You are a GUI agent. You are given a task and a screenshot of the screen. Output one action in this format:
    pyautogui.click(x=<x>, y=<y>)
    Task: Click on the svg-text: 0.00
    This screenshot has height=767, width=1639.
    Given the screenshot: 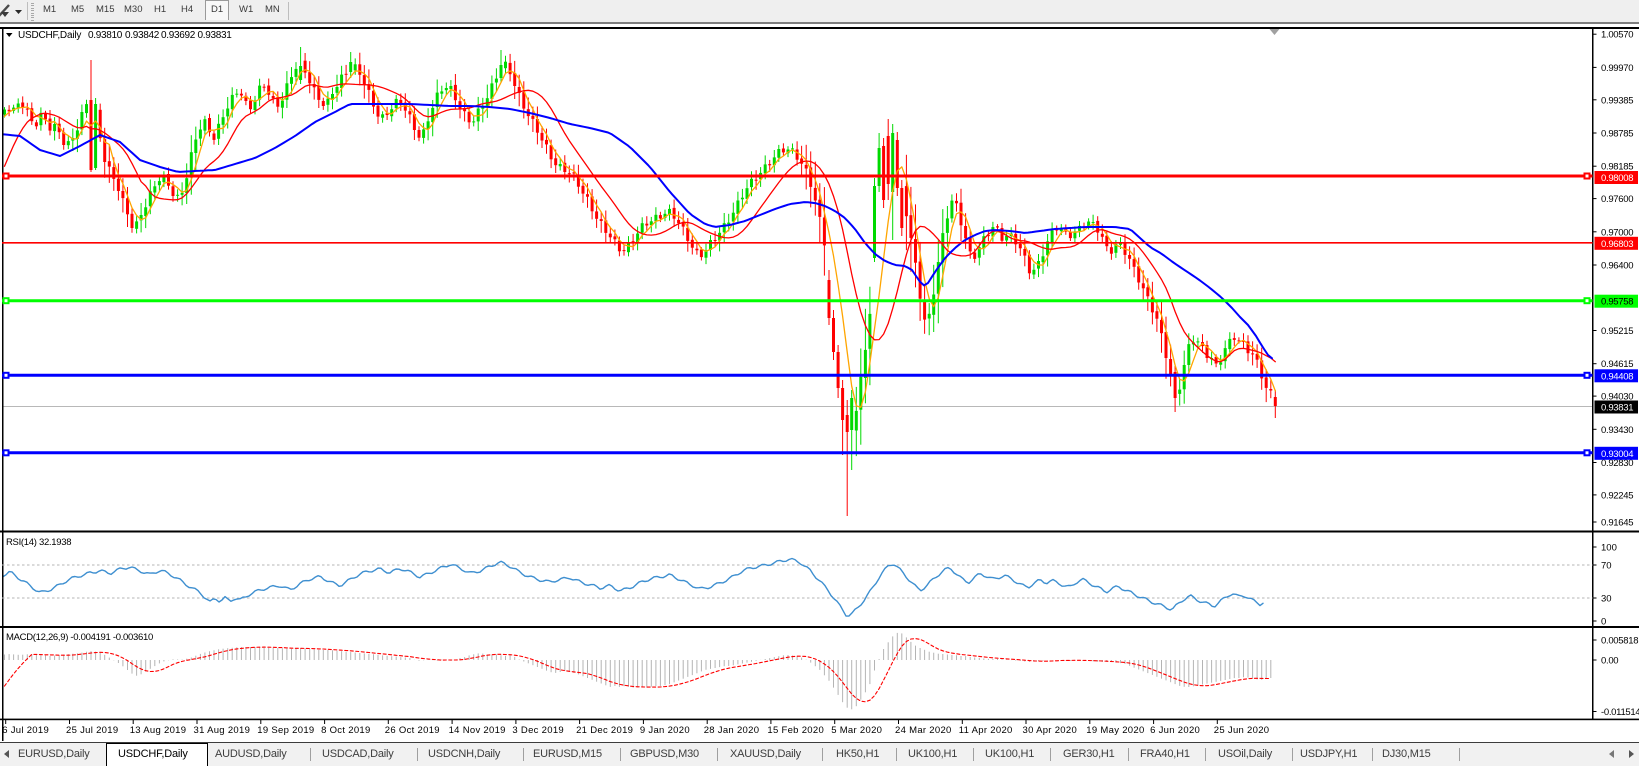 What is the action you would take?
    pyautogui.click(x=1609, y=661)
    